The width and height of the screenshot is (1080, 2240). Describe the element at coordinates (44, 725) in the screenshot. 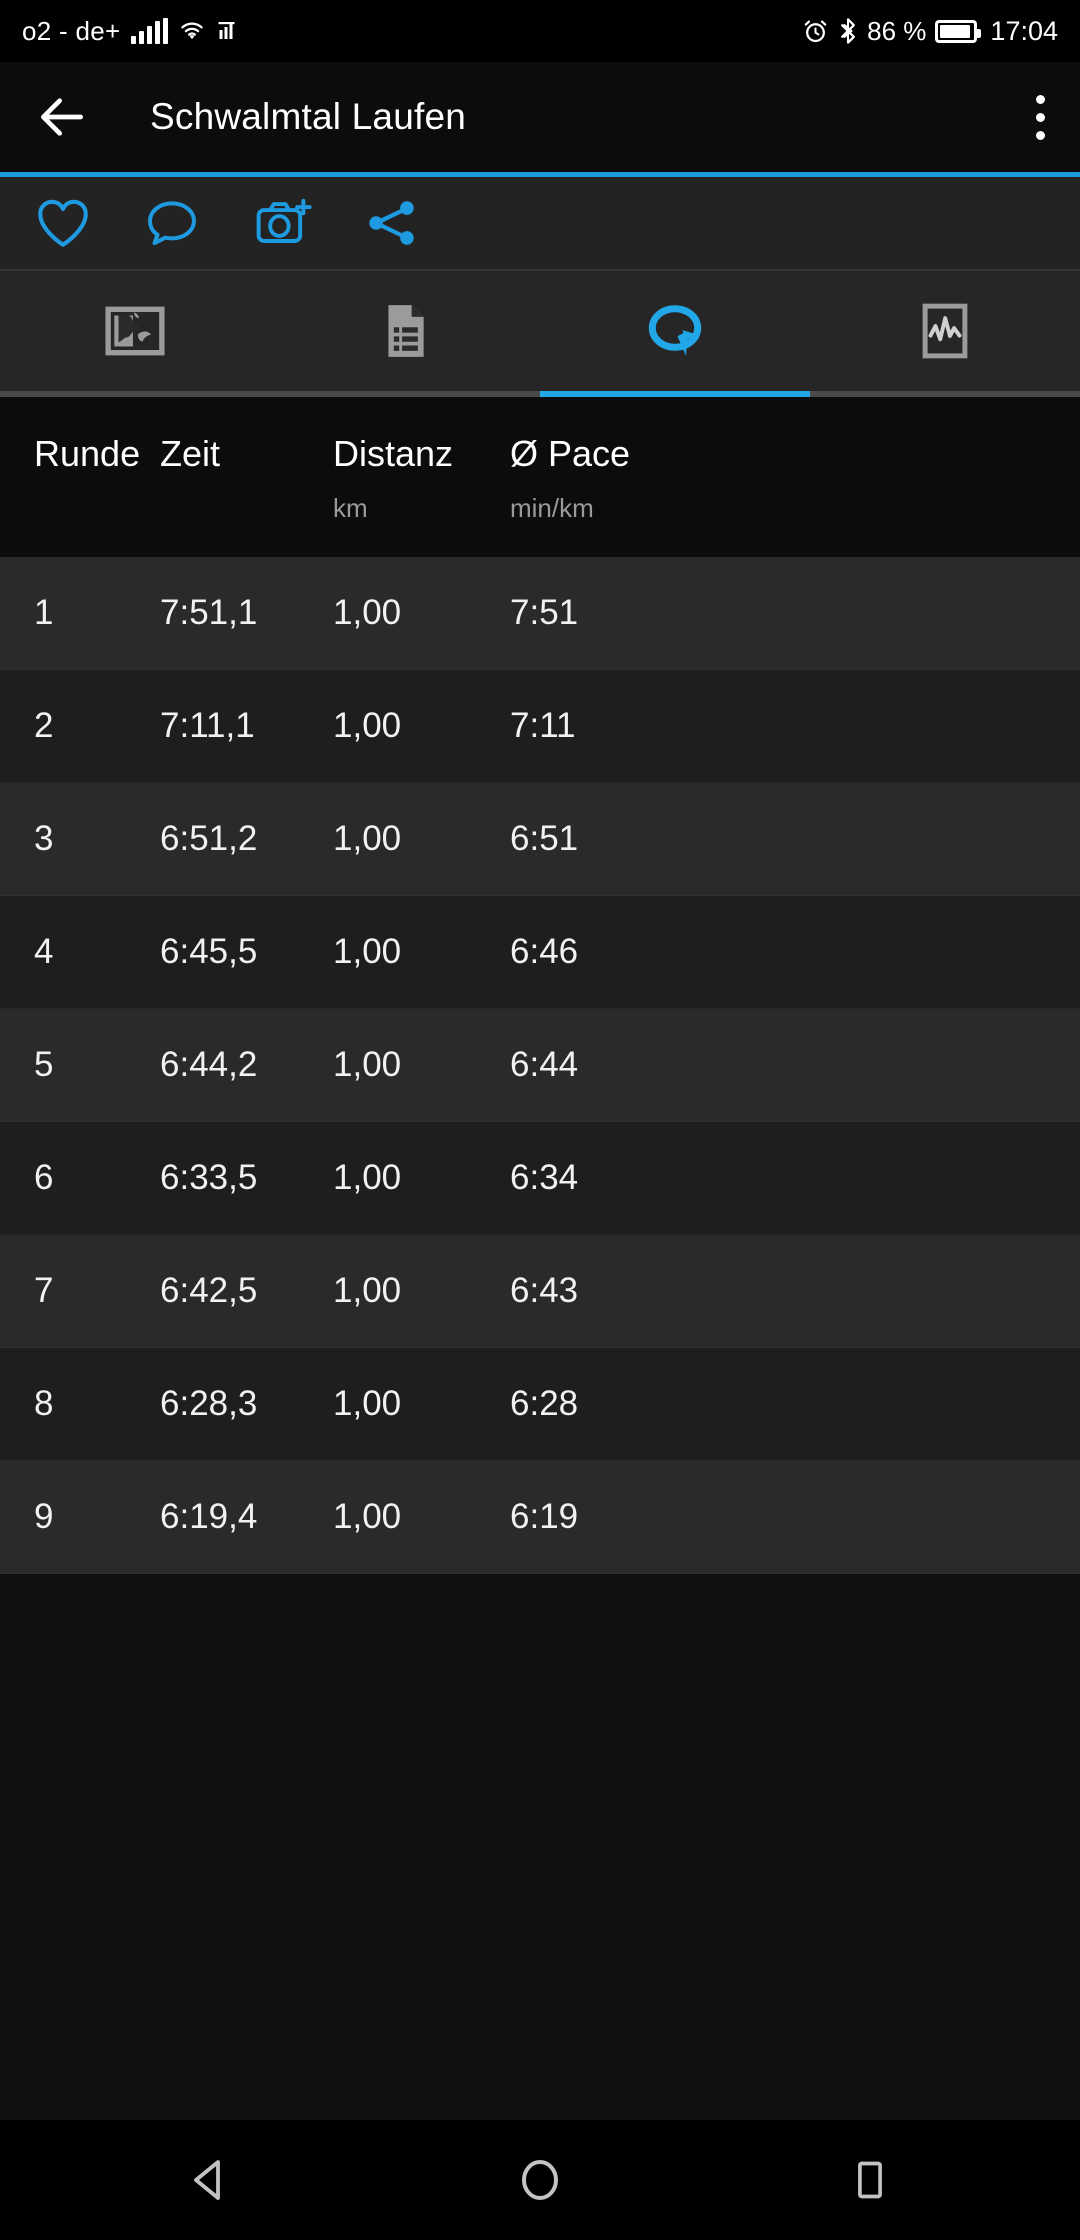

I see `lap-value: 2` at that location.